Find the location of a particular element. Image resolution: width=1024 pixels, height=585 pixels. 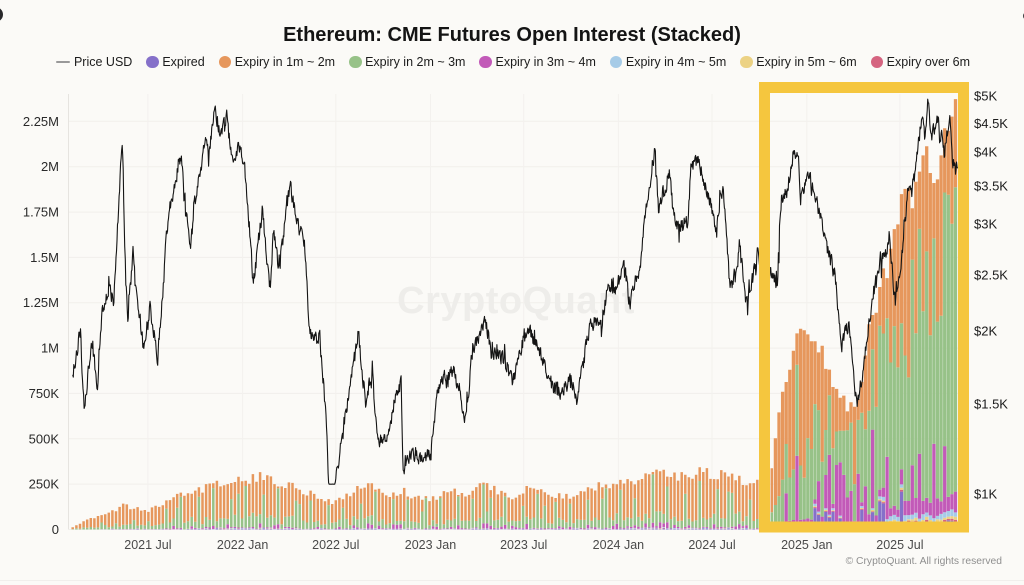

svg-text: $1K is located at coordinates (985, 494).